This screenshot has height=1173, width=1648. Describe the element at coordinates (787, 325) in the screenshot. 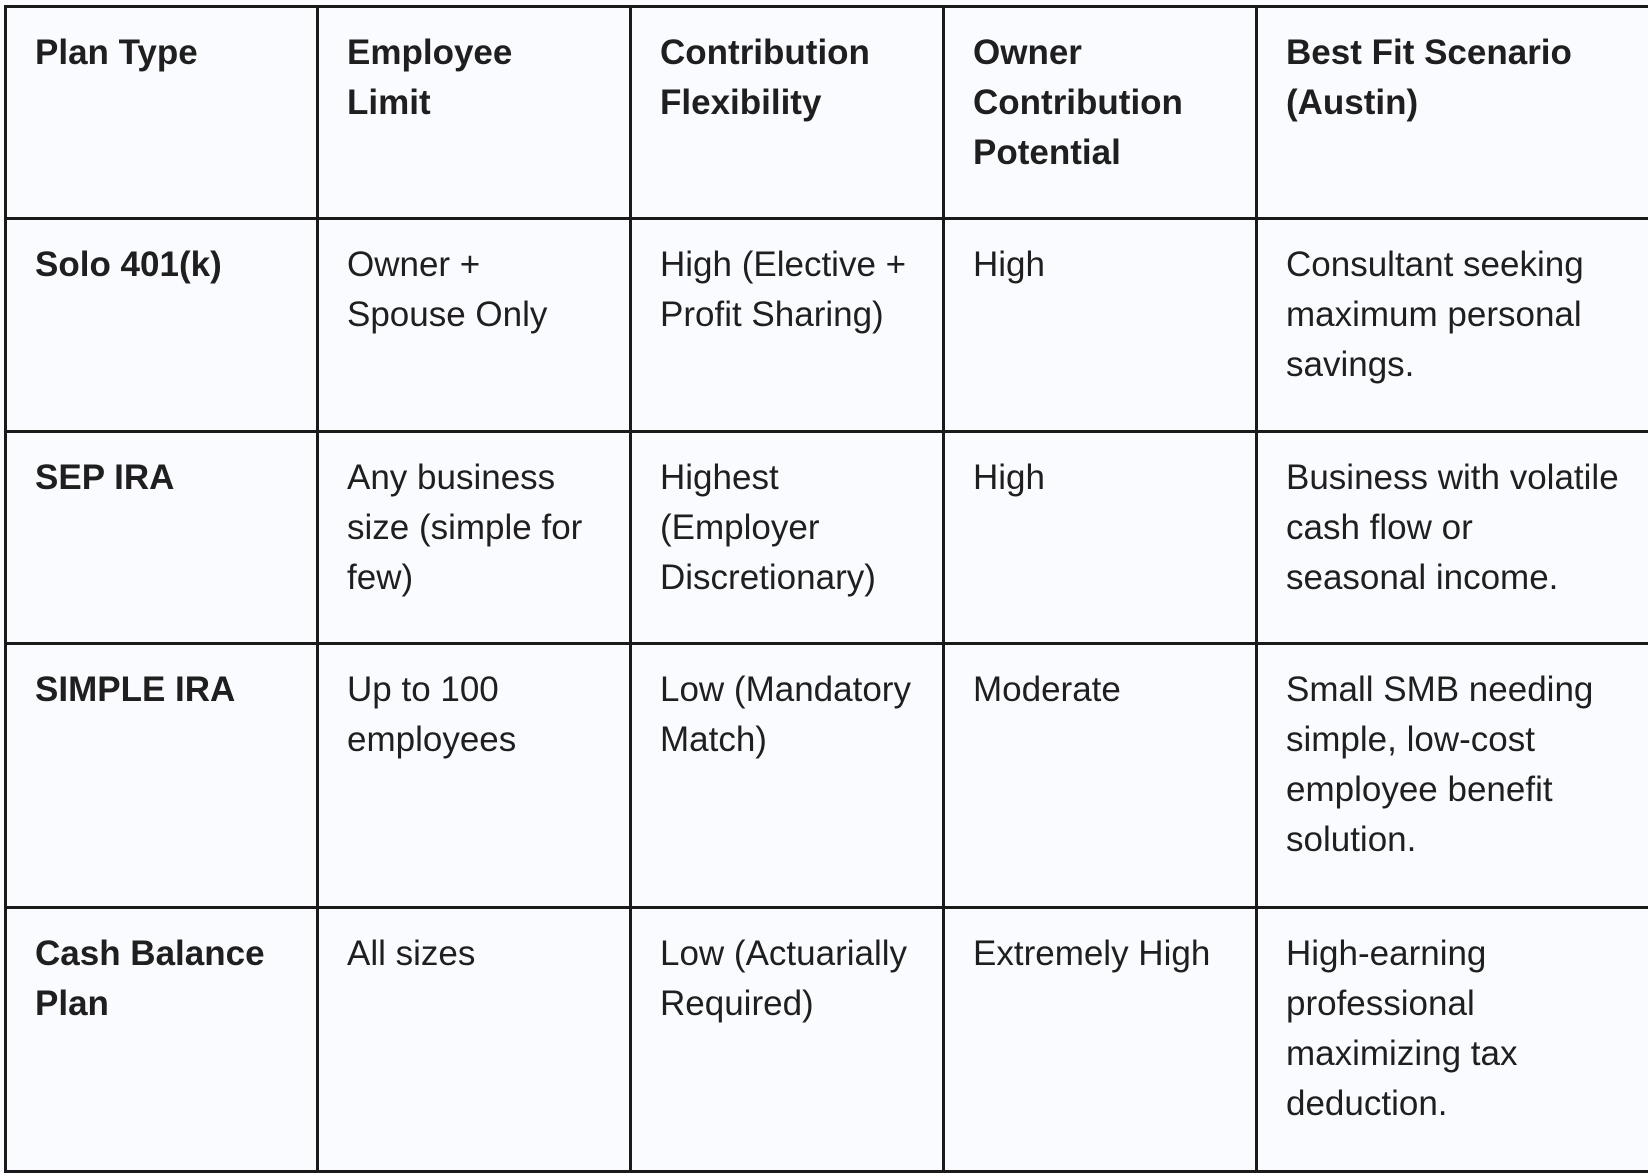

I see `contribution-flexibility-cell: High (Elective + Profit Sharing)` at that location.